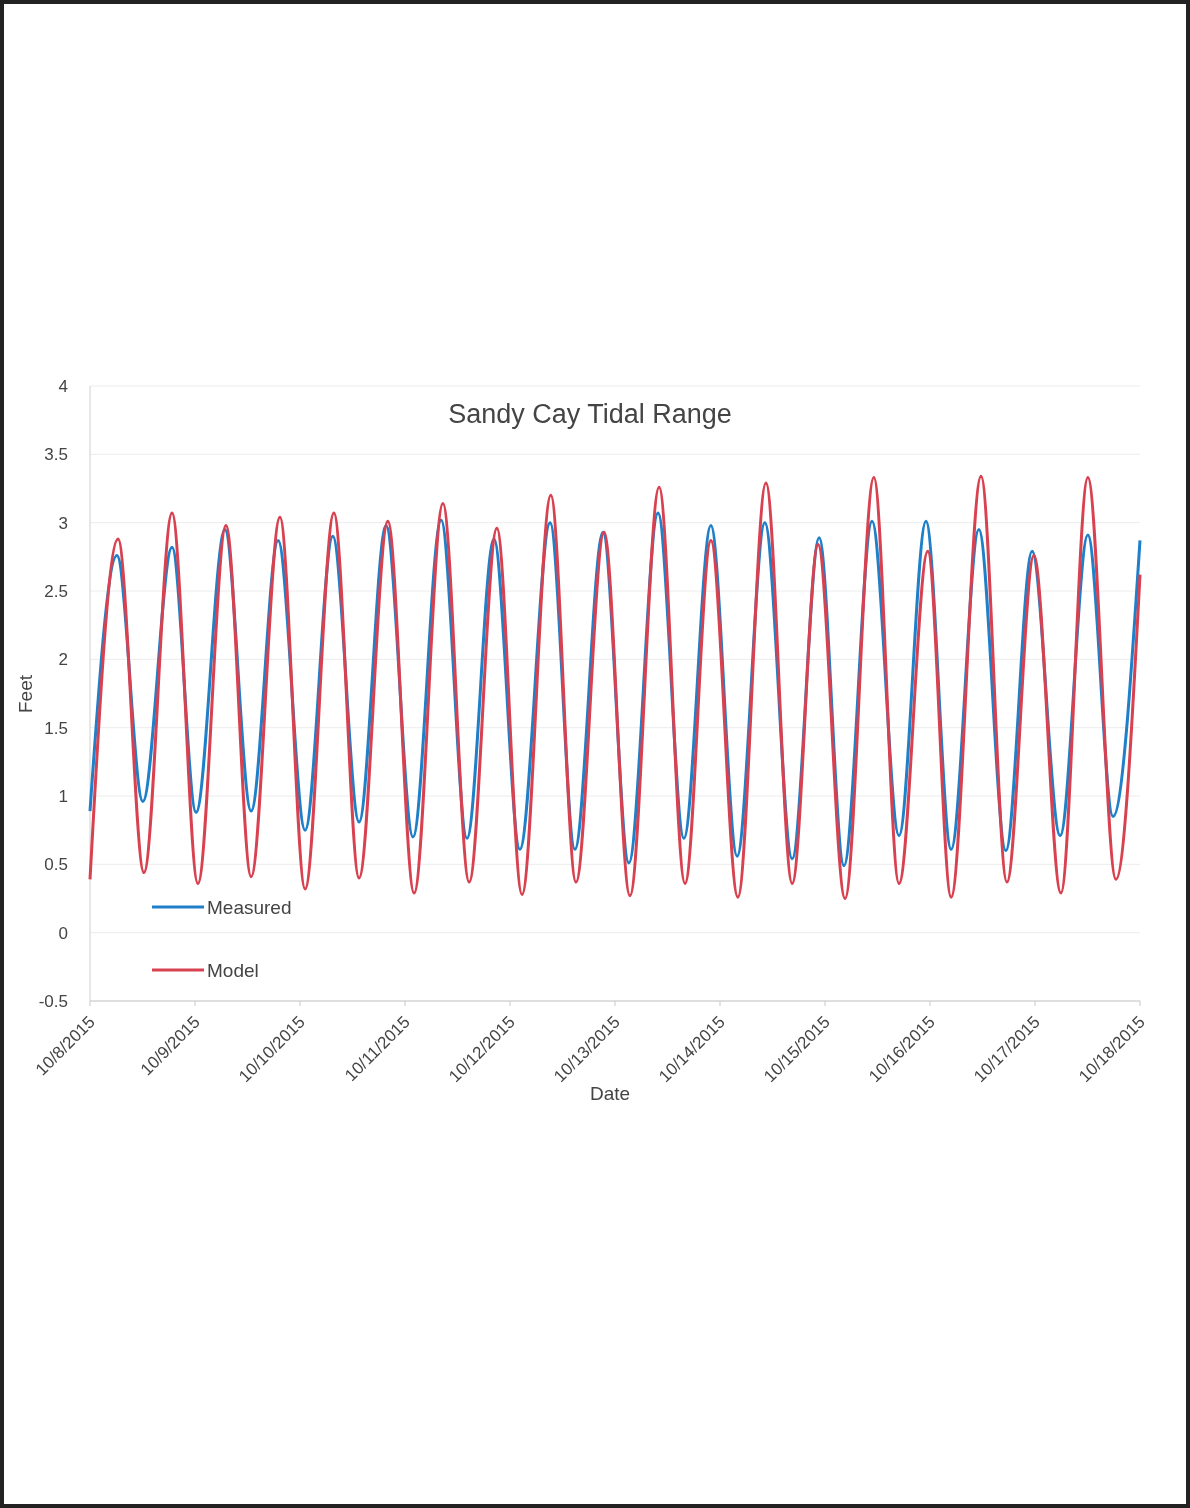 The image size is (1190, 1508). What do you see at coordinates (56, 591) in the screenshot?
I see `y-tick-label: 2.5` at bounding box center [56, 591].